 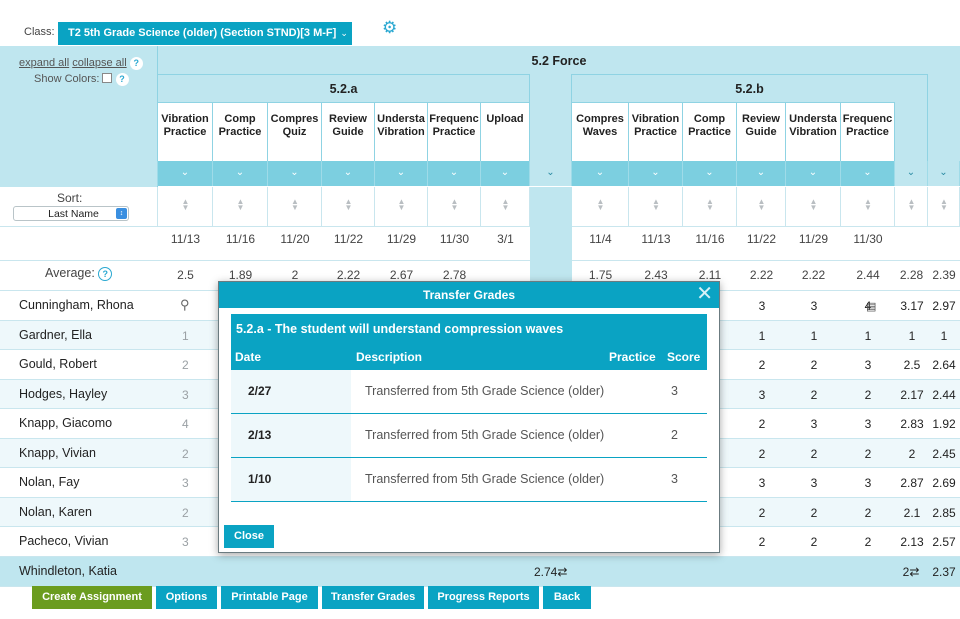 I want to click on student-name: Cunningham, Rhona, so click(x=76, y=305).